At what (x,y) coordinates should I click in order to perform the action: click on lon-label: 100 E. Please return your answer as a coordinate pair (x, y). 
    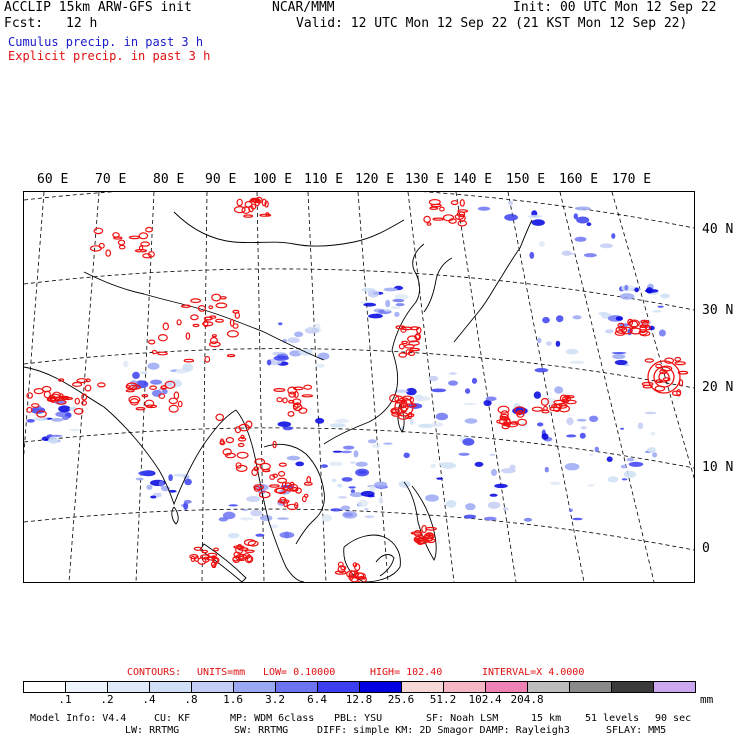
    Looking at the image, I should click on (273, 179).